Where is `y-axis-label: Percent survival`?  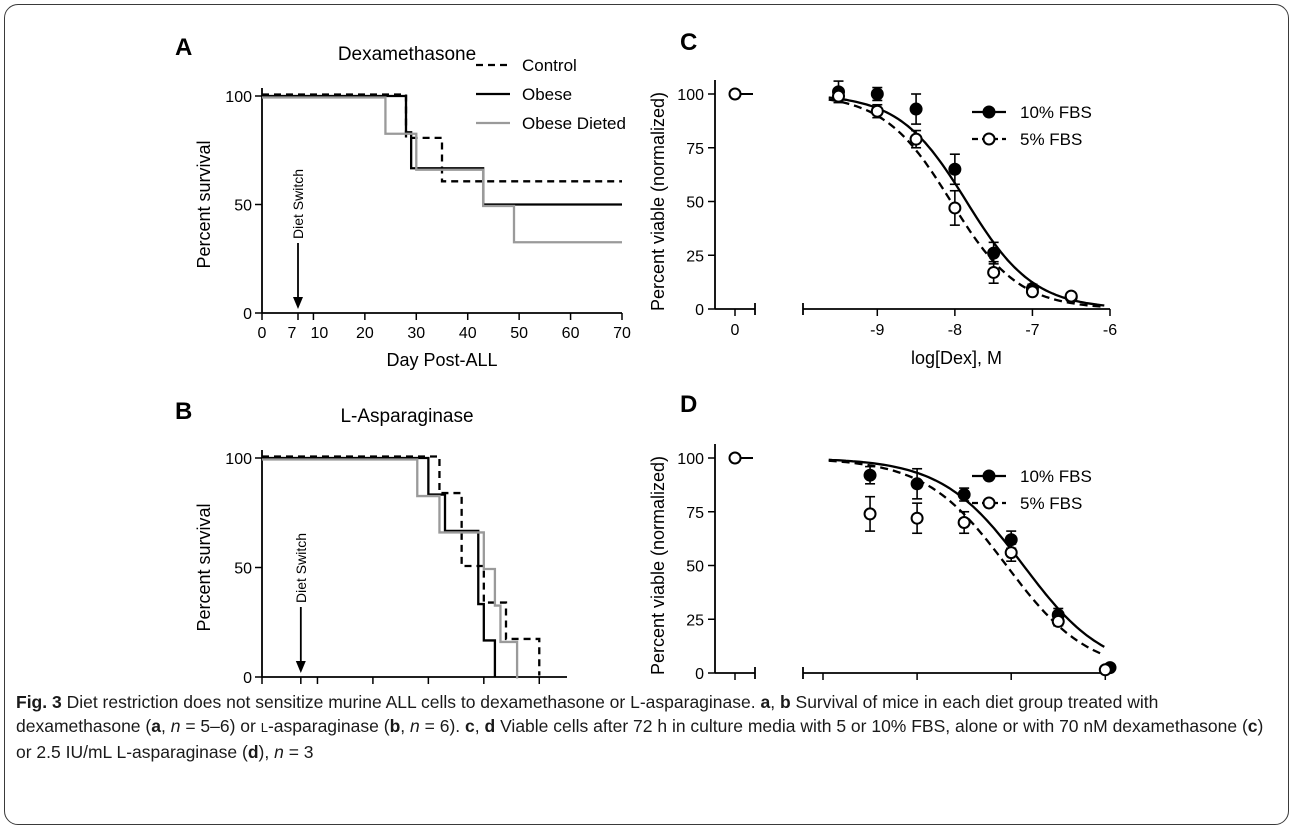 y-axis-label: Percent survival is located at coordinates (204, 567).